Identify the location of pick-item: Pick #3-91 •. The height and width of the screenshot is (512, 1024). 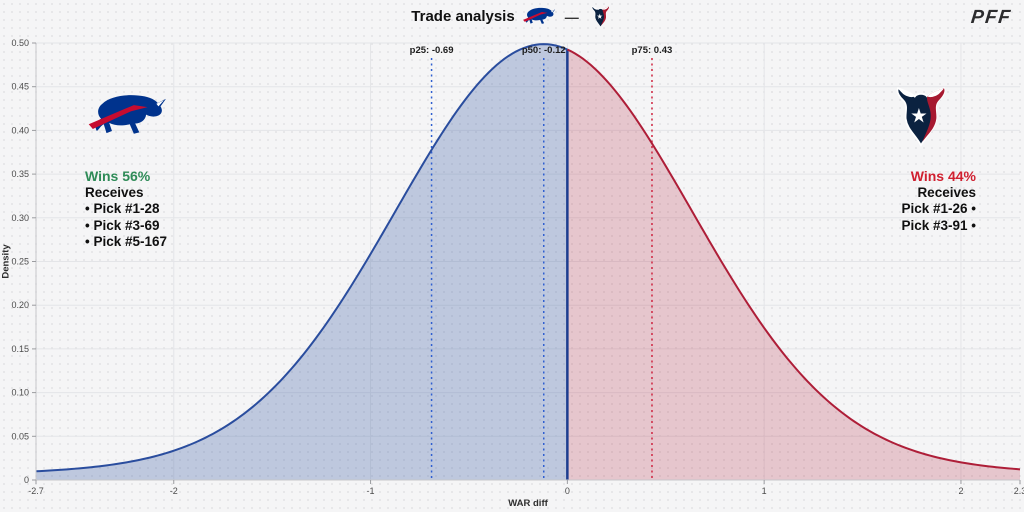
(938, 225).